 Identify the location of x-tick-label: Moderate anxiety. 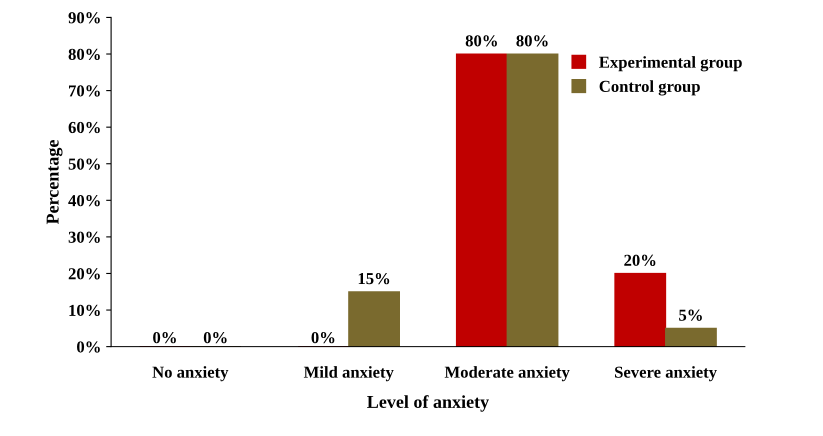
(507, 374).